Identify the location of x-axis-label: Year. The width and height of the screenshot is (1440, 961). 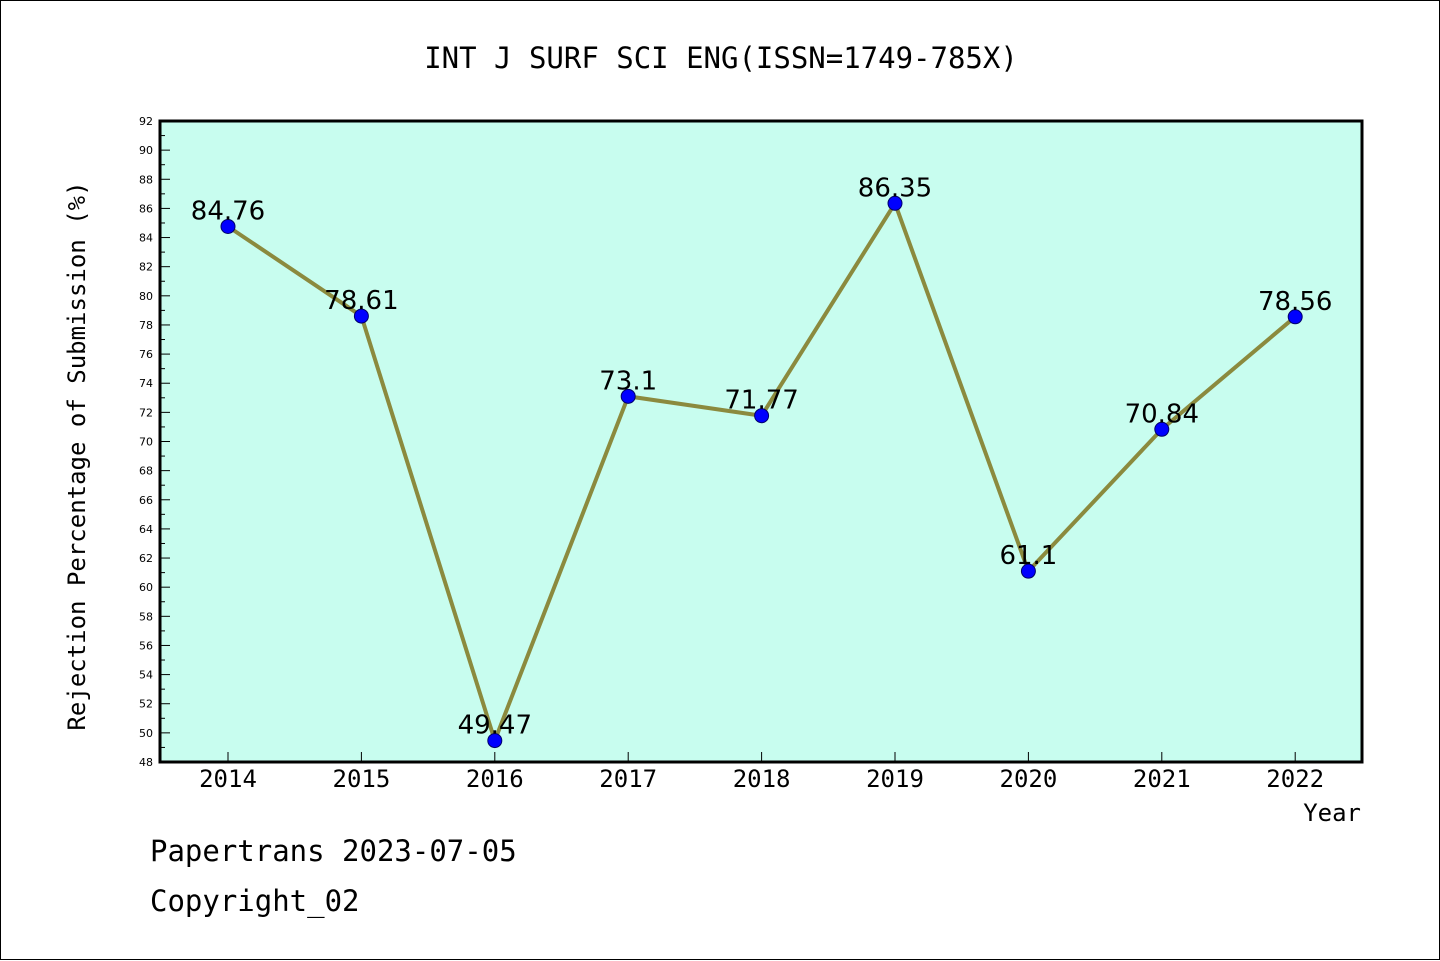
(1332, 813).